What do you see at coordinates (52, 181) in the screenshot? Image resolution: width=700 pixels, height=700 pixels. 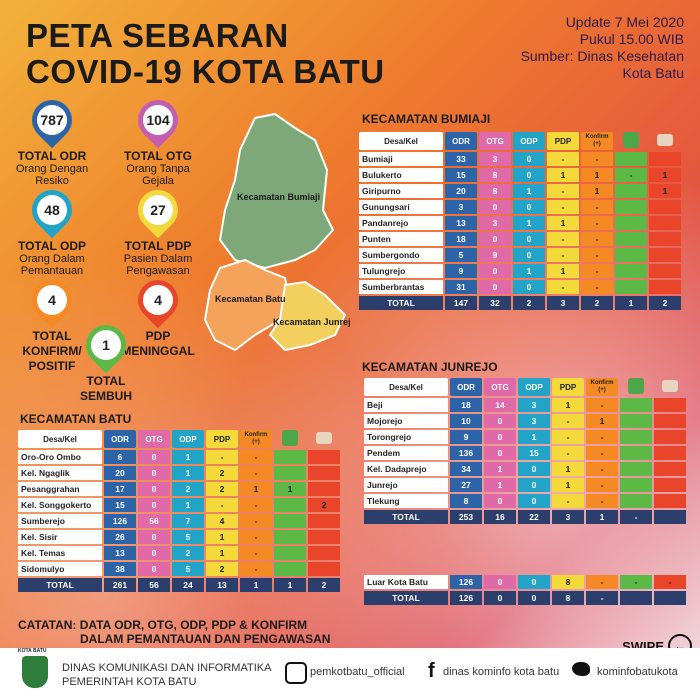 I see `stat-odr-sub2: Resiko` at bounding box center [52, 181].